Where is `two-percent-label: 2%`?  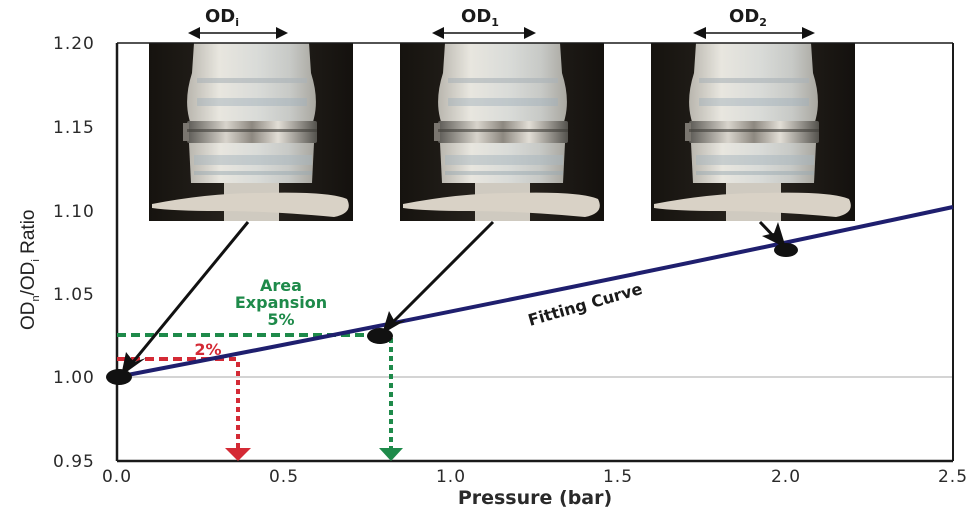 two-percent-label: 2% is located at coordinates (207, 349).